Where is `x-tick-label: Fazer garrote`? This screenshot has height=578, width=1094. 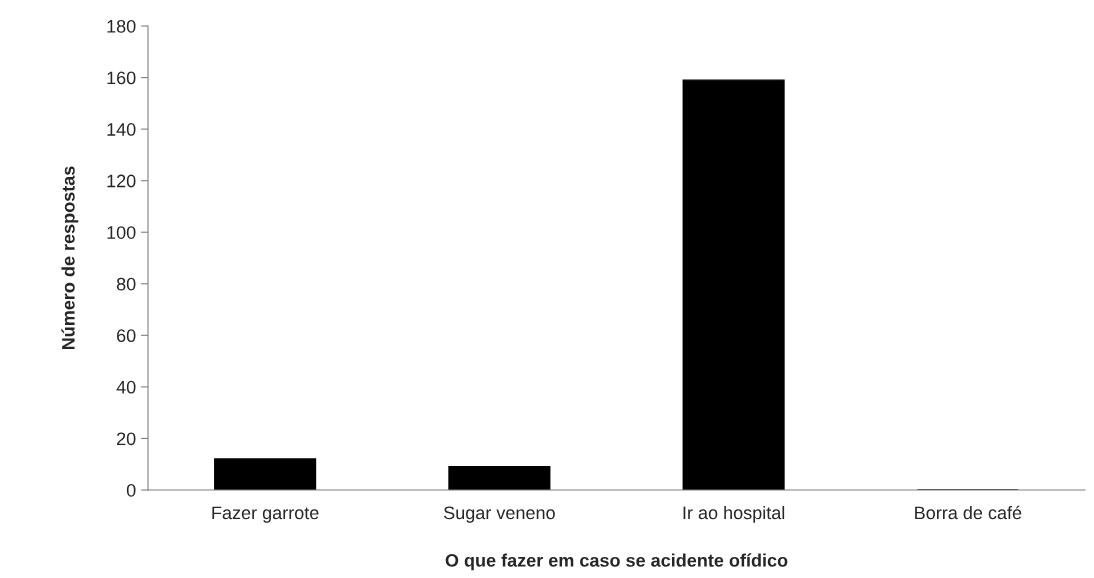
x-tick-label: Fazer garrote is located at coordinates (265, 514).